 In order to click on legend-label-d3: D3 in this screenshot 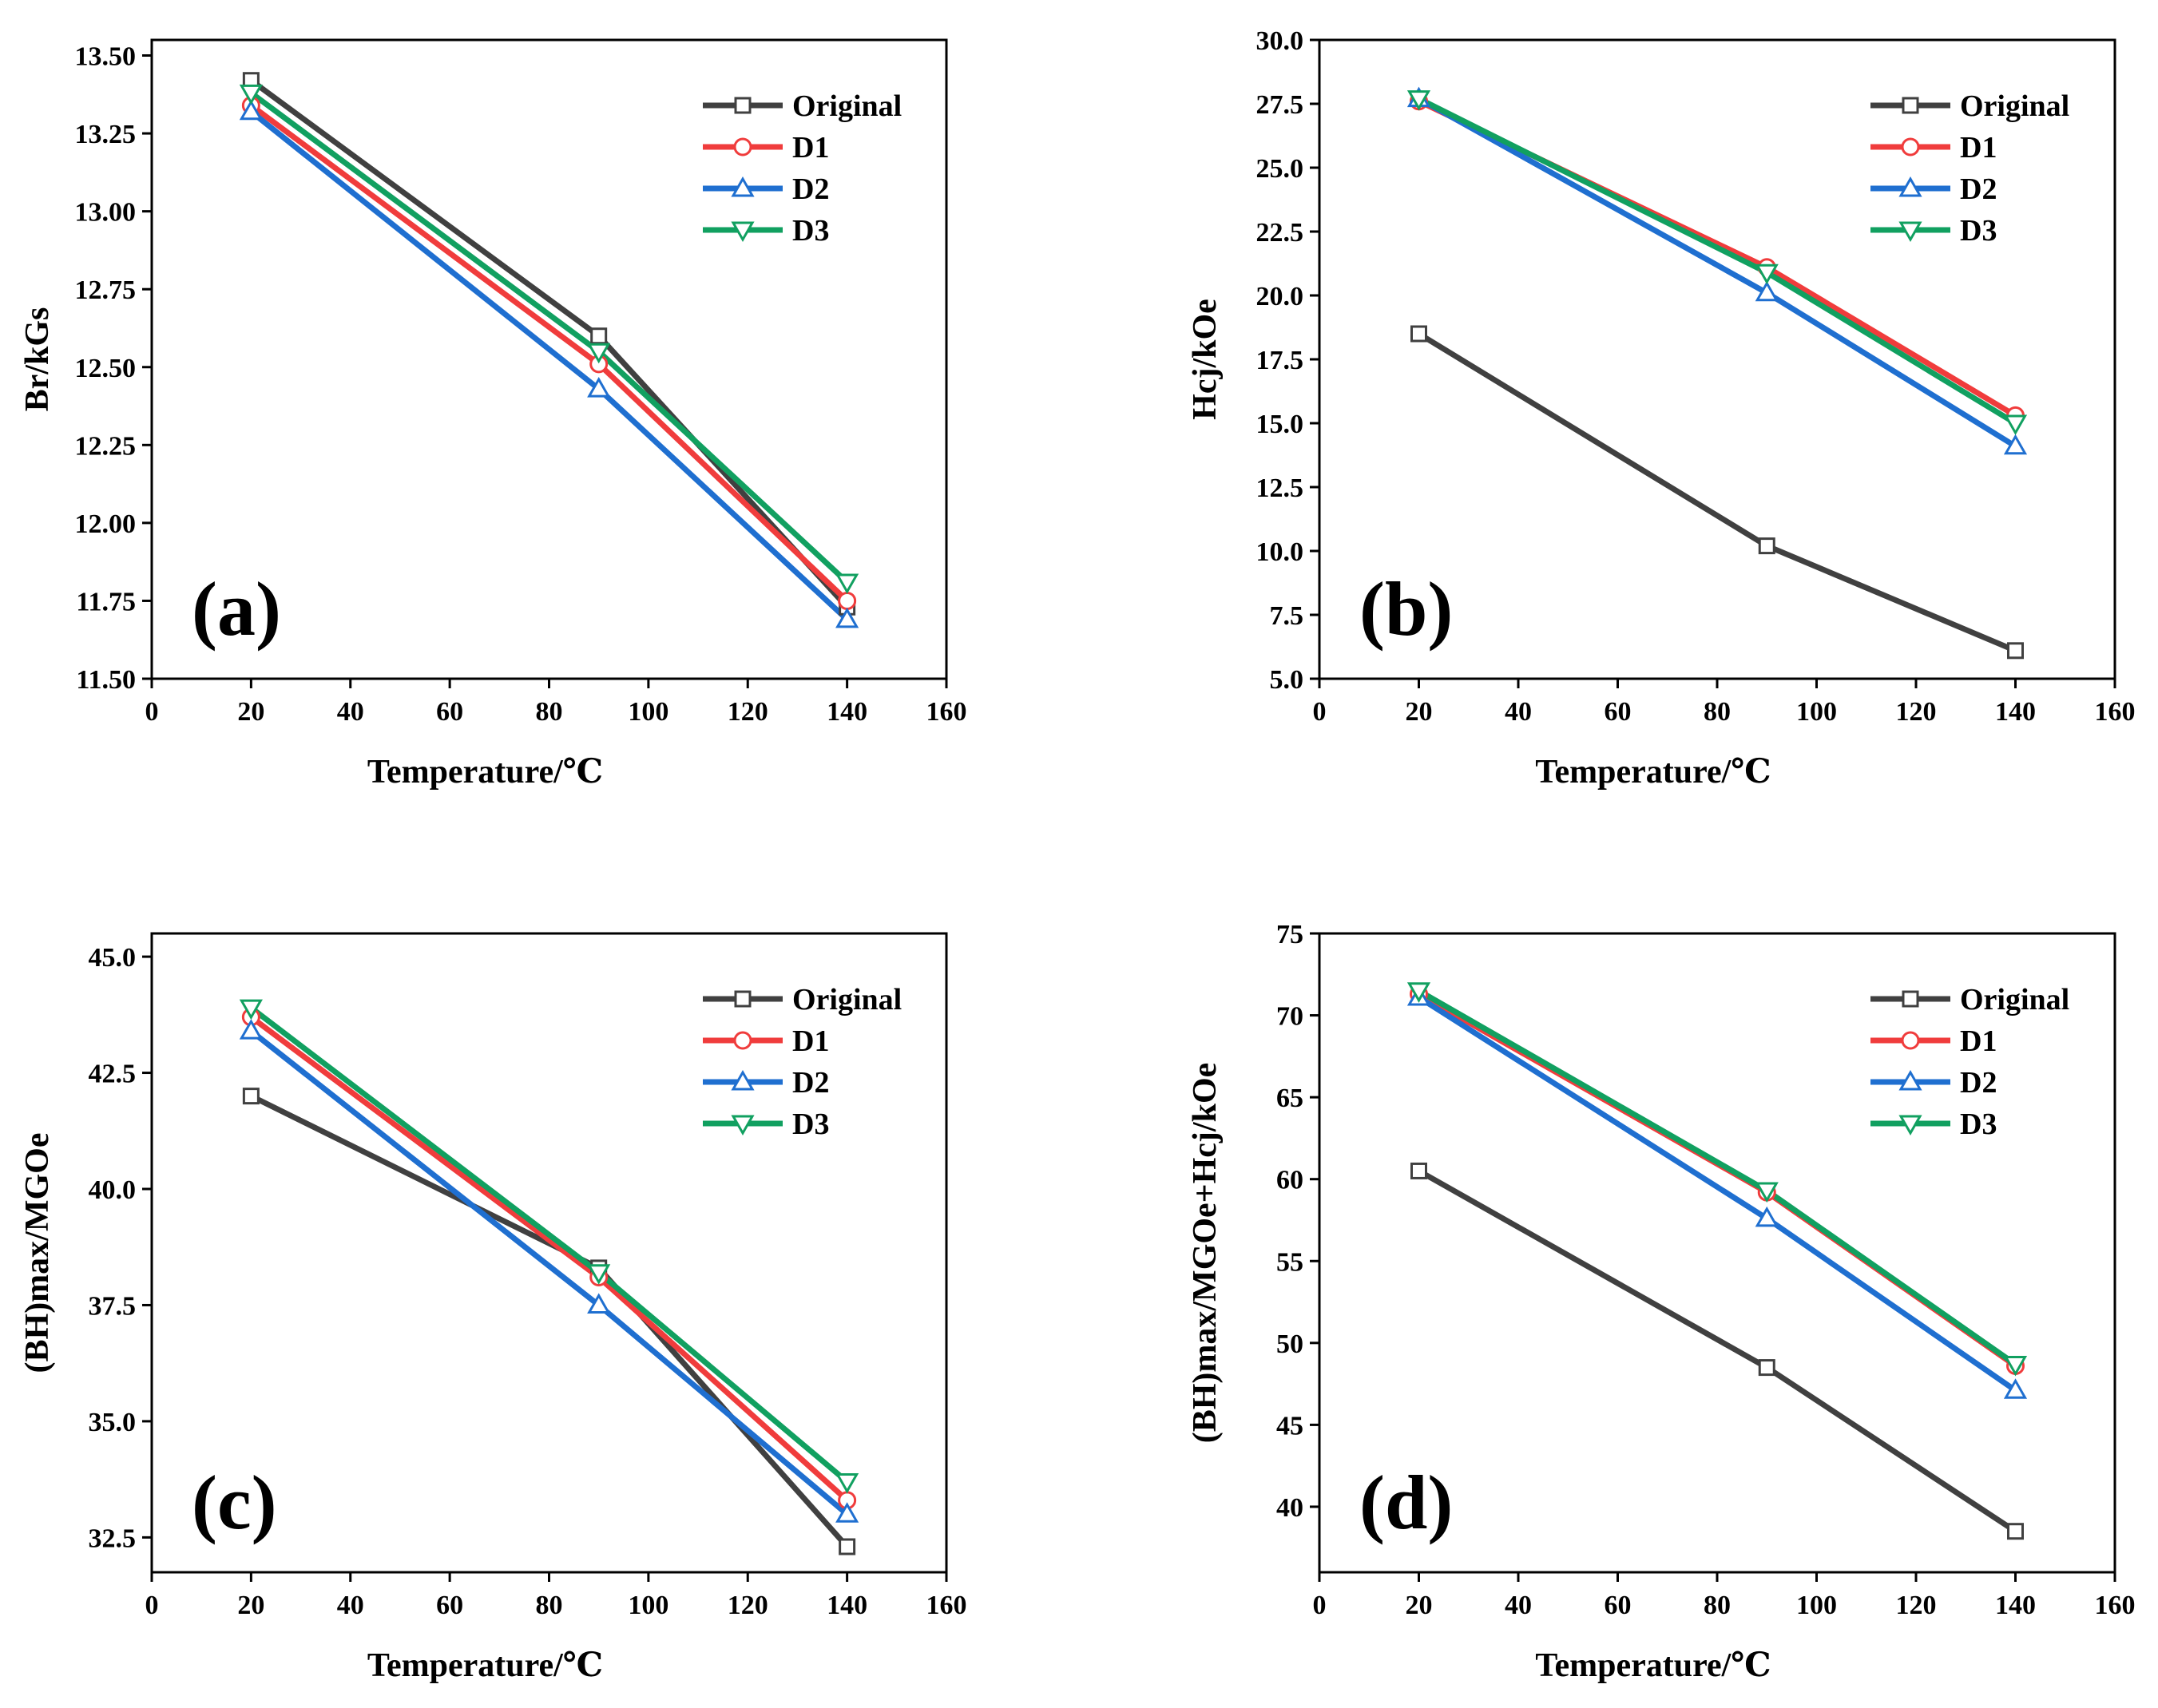, I will do `click(1979, 1124)`.